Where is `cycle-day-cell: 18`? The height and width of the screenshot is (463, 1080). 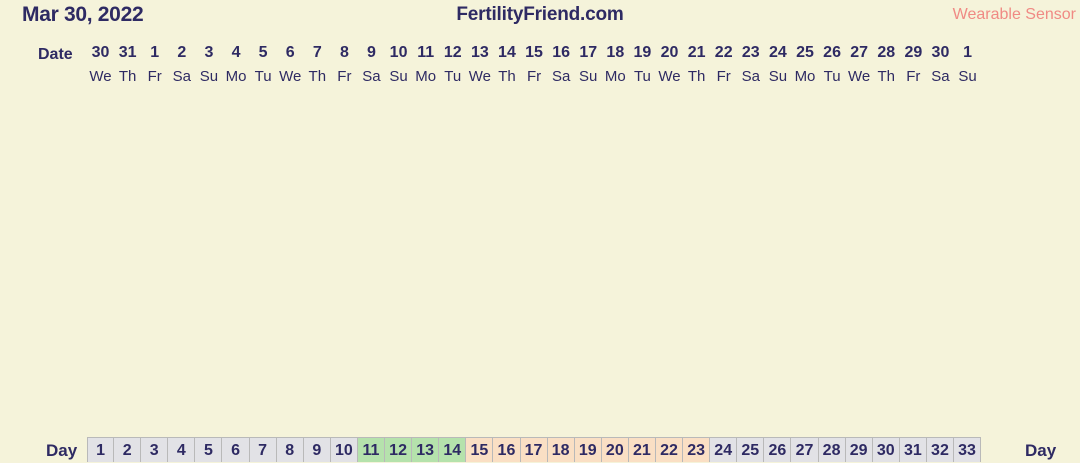
cycle-day-cell: 18 is located at coordinates (561, 449).